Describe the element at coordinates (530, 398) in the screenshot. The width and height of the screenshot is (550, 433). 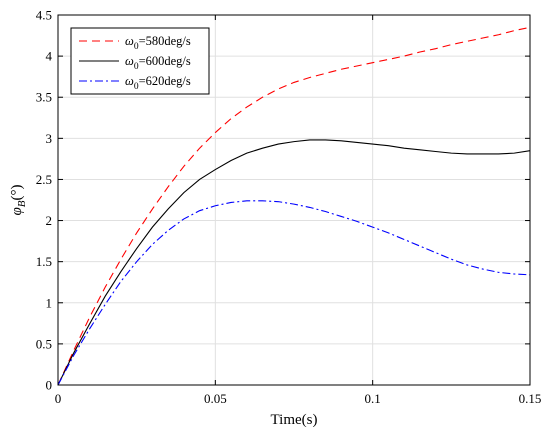
I see `x-tick-label: 0.15` at that location.